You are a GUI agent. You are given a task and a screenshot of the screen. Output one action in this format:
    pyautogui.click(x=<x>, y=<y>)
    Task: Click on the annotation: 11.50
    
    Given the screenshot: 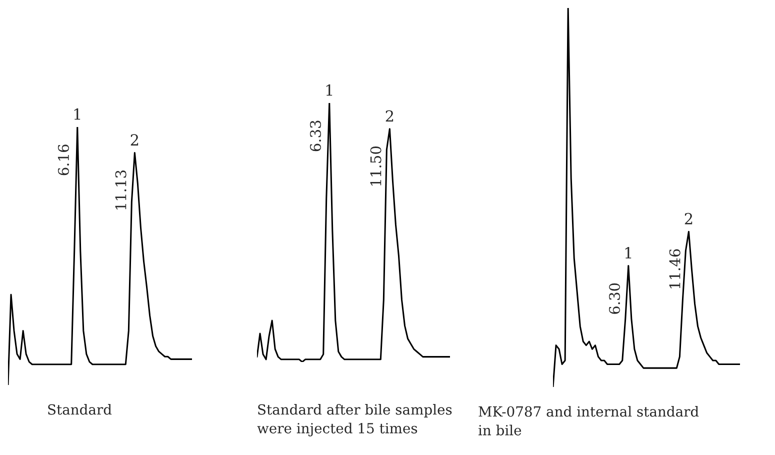 What is the action you would take?
    pyautogui.click(x=376, y=166)
    